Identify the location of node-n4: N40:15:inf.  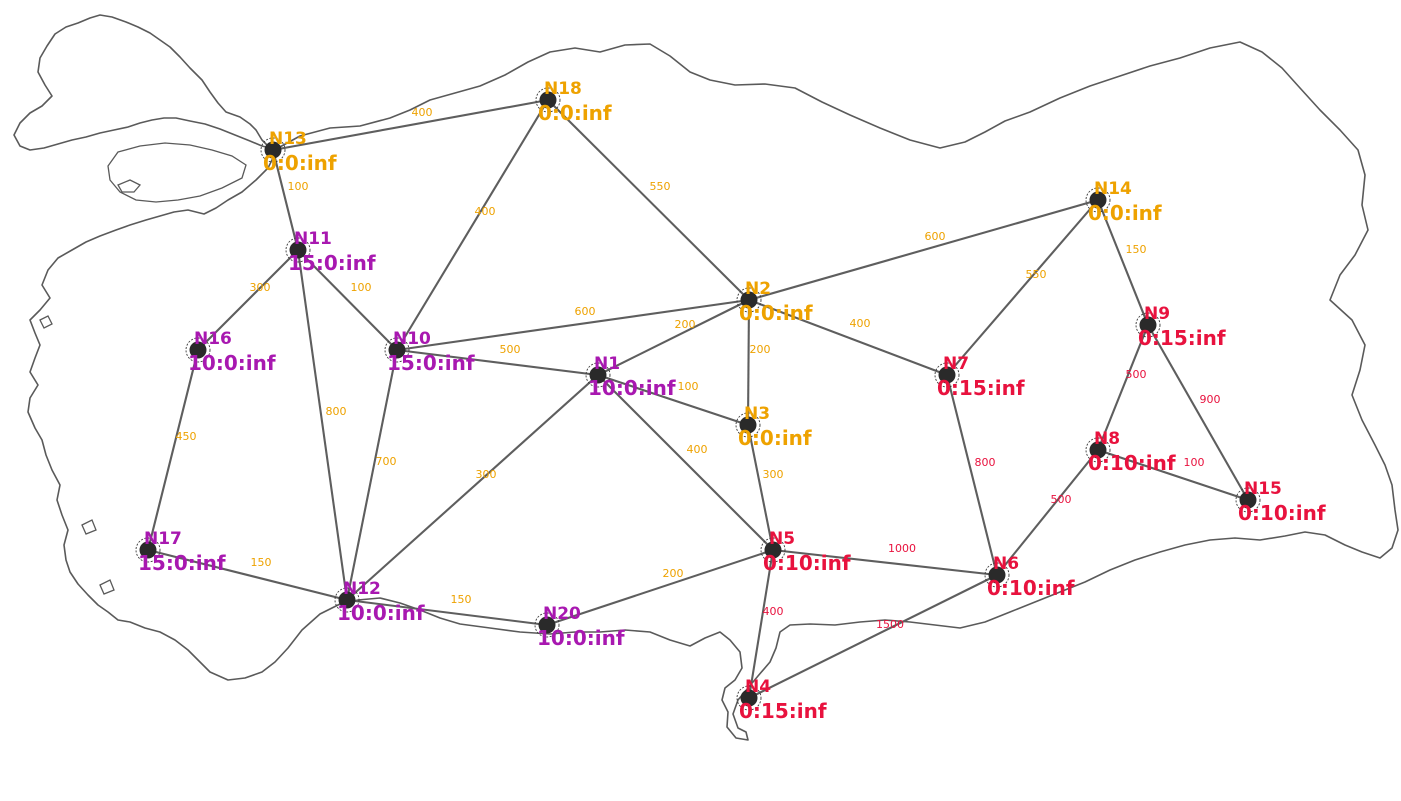
(781, 700).